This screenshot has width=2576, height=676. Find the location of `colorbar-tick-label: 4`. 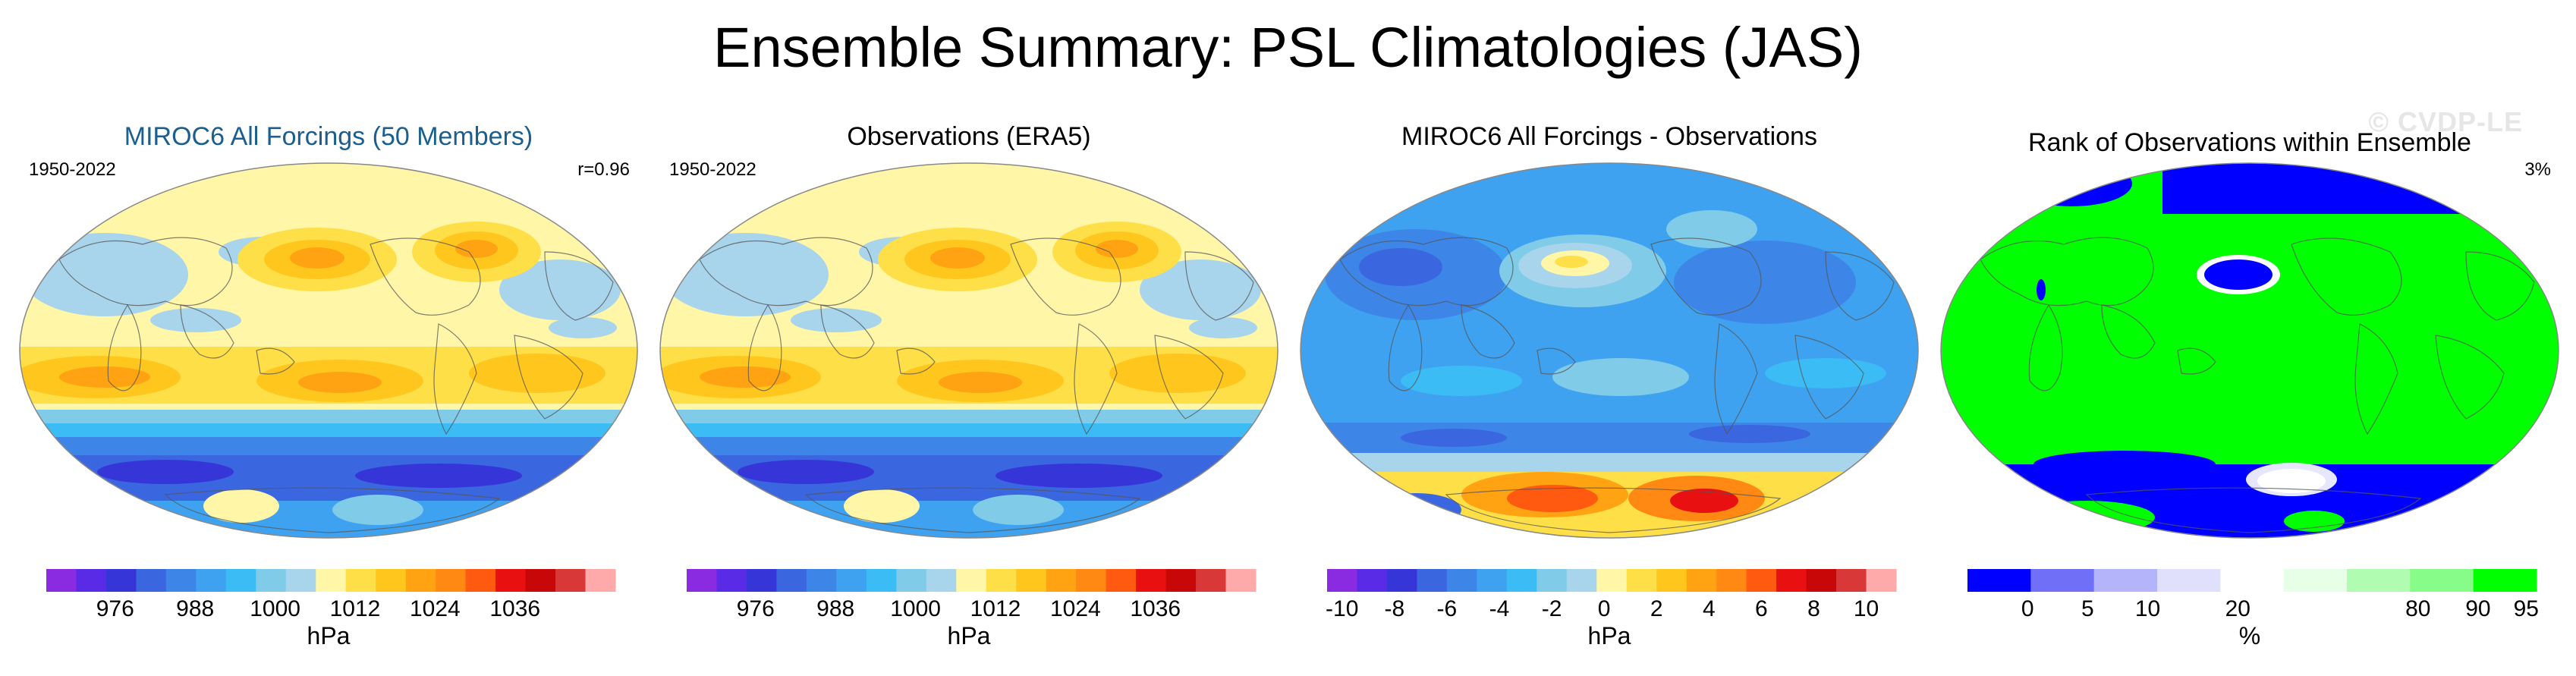

colorbar-tick-label: 4 is located at coordinates (1709, 607).